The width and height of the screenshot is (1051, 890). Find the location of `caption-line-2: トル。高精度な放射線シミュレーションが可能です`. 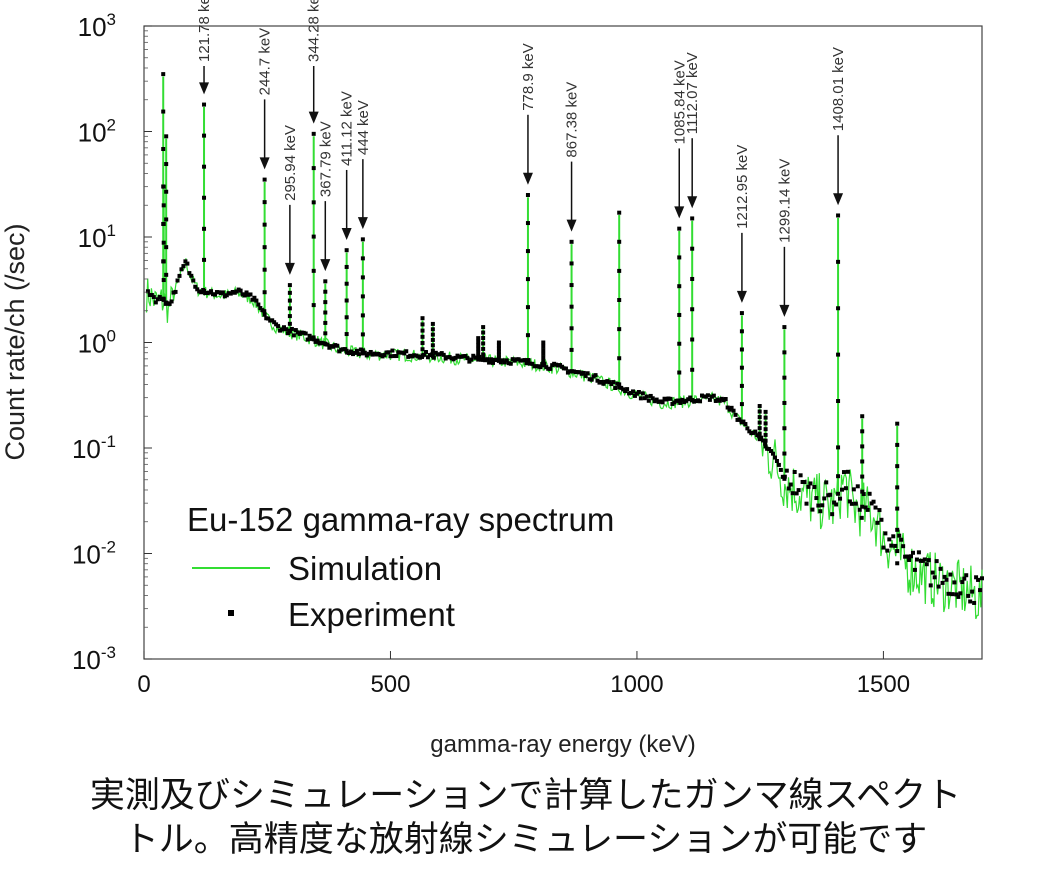

caption-line-2: トル。高精度な放射線シミュレーションが可能です is located at coordinates (525, 840).